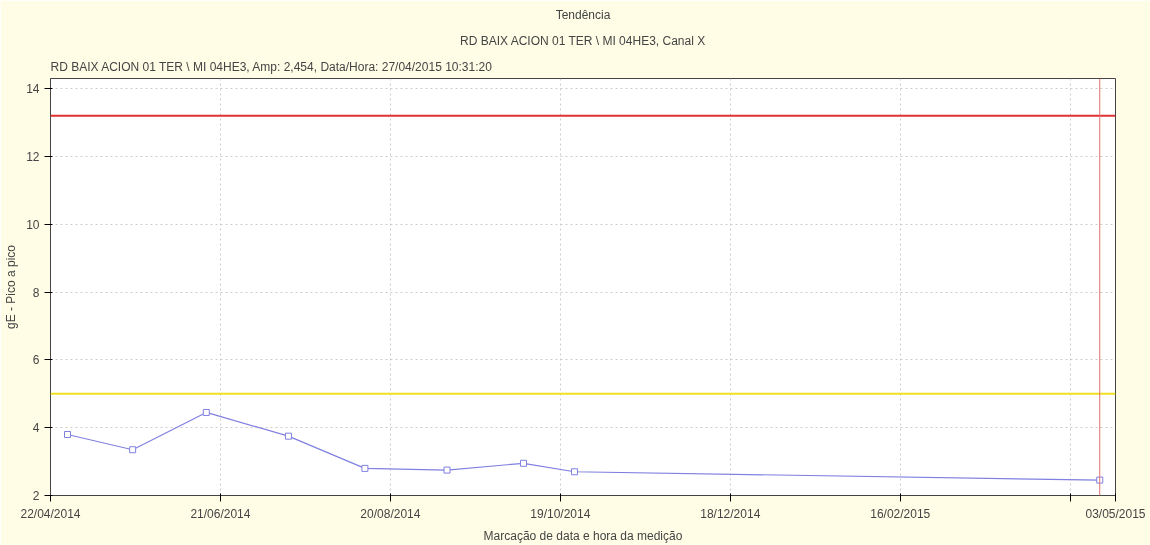  Describe the element at coordinates (900, 513) in the screenshot. I see `x-tick-label: 16/02/2015` at that location.